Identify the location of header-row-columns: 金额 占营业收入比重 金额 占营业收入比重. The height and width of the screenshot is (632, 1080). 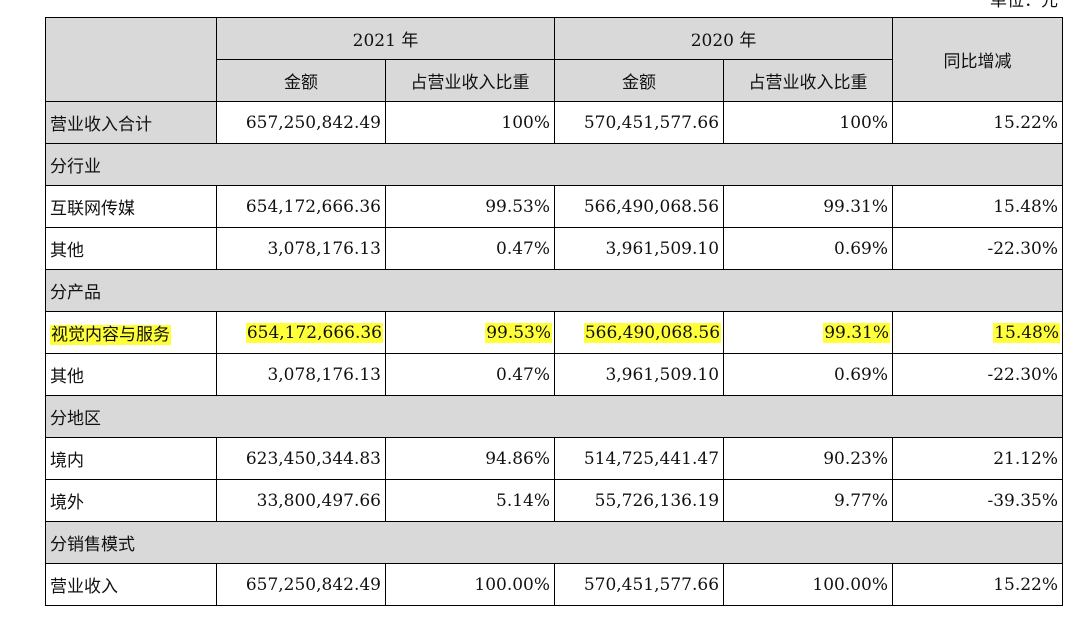
(554, 80).